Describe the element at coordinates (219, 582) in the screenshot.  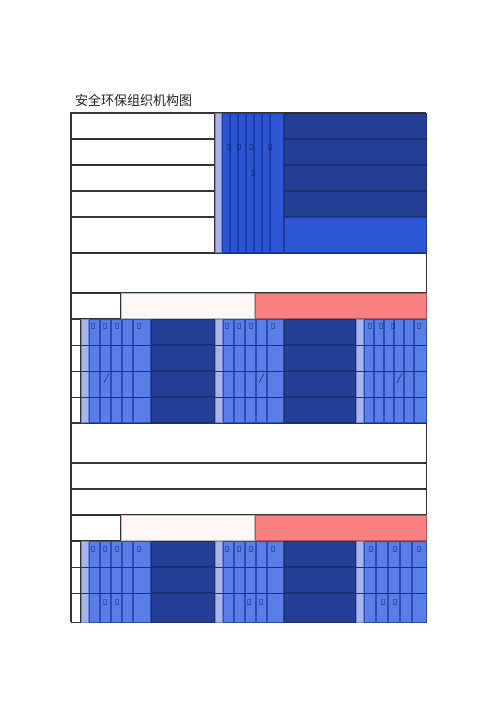
I see `b2-strip-edge` at that location.